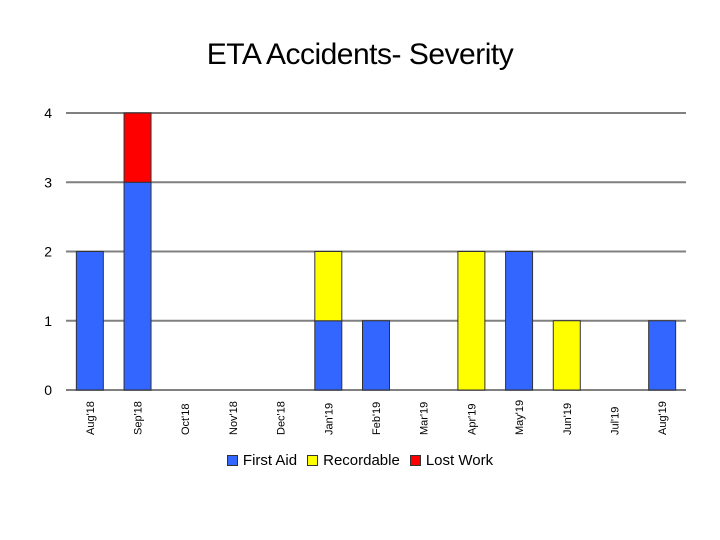 This screenshot has height=540, width=720. I want to click on legend: First Aid Recordable Lost Work, so click(360, 460).